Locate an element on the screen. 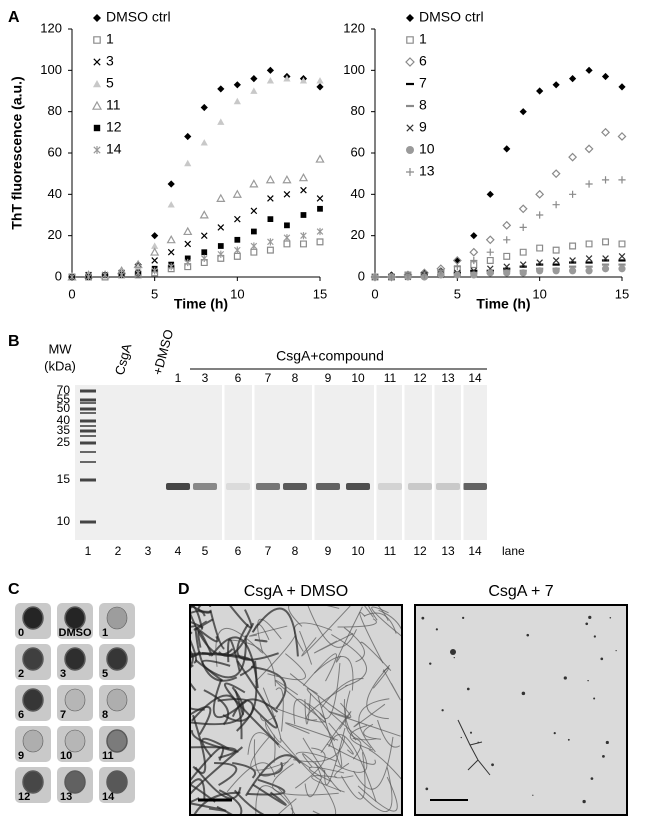 This screenshot has height=823, width=645. compound-number: 3 is located at coordinates (205, 378).